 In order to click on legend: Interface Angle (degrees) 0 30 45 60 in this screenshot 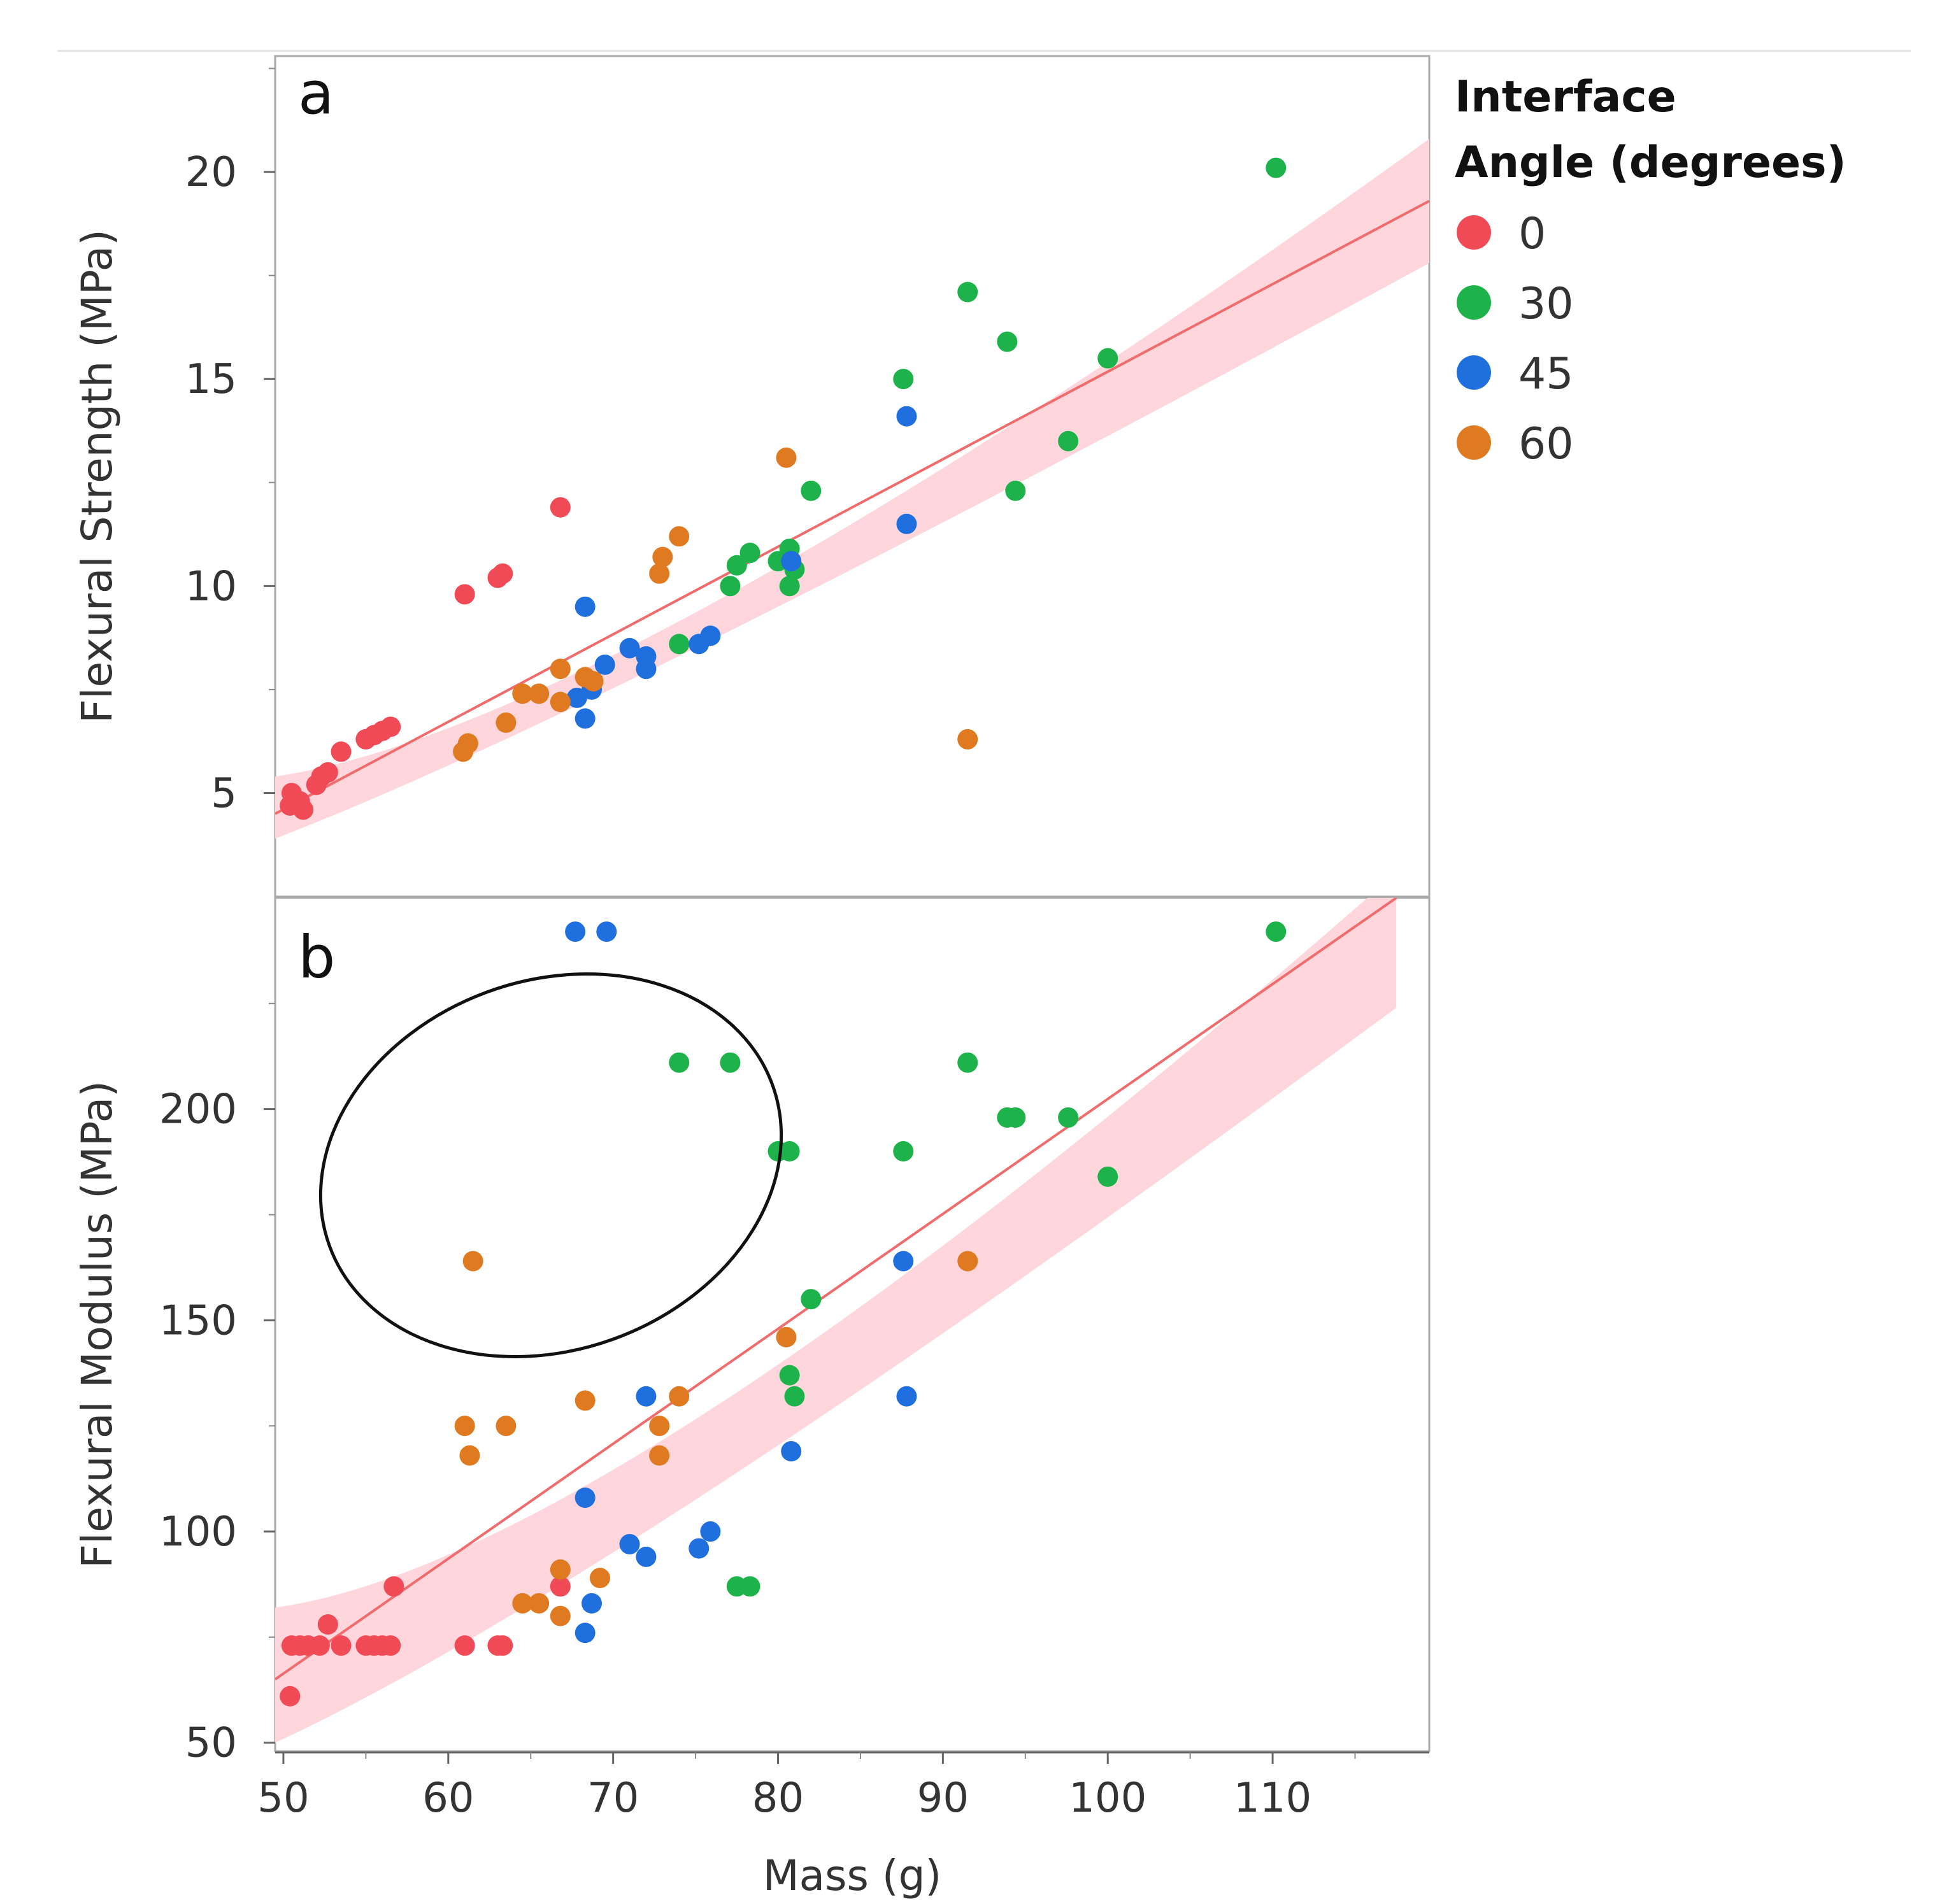, I will do `click(1651, 270)`.